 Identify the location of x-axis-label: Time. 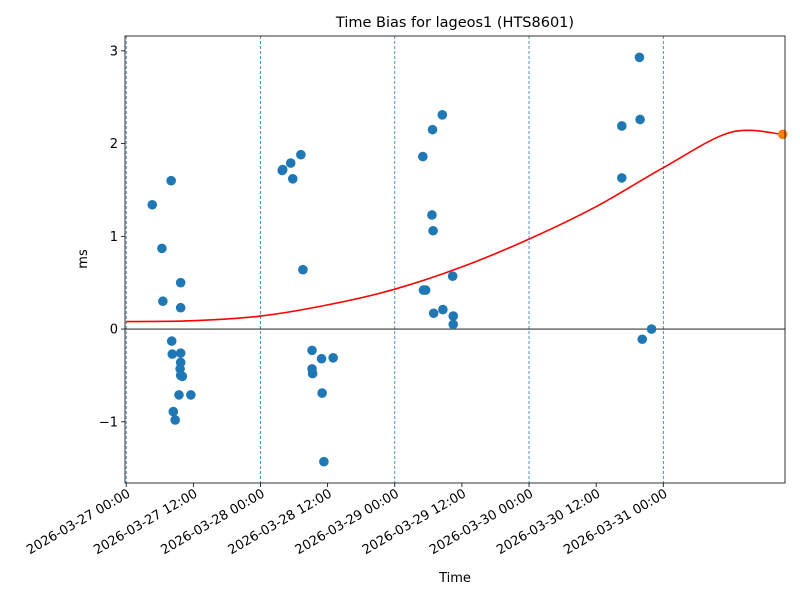
(454, 578).